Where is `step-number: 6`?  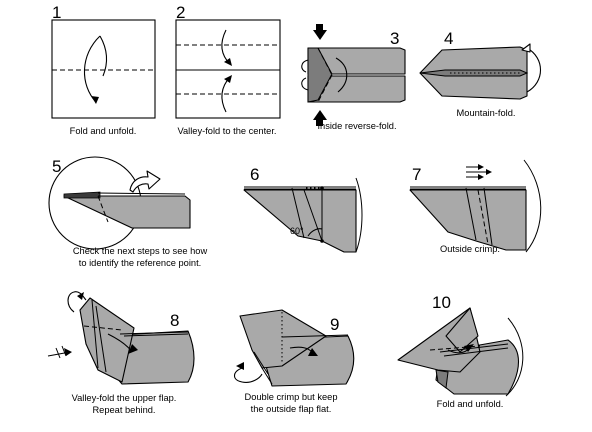 step-number: 6 is located at coordinates (254, 174).